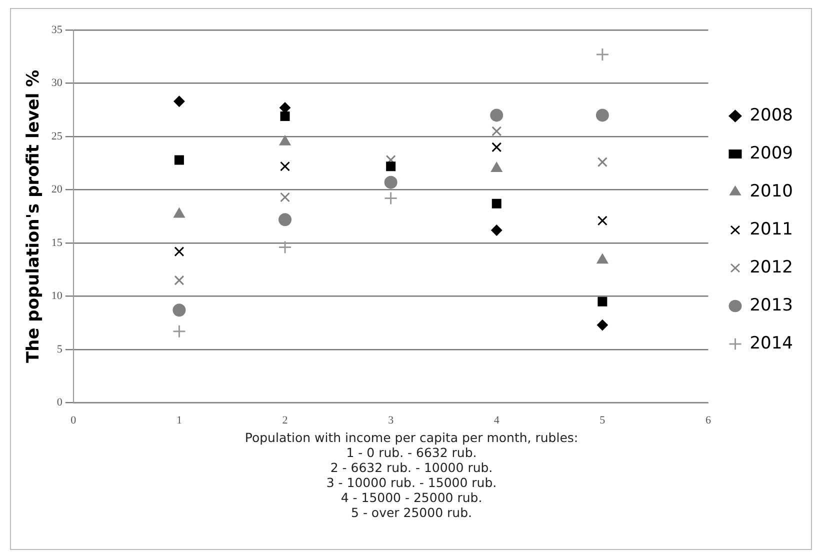 Image resolution: width=823 pixels, height=558 pixels. I want to click on y-tick-label: 10, so click(57, 296).